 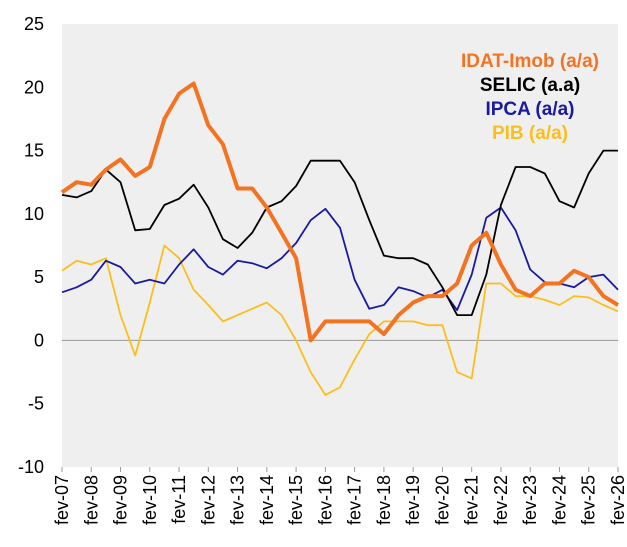 What do you see at coordinates (34, 87) in the screenshot?
I see `y-tick-label: 20` at bounding box center [34, 87].